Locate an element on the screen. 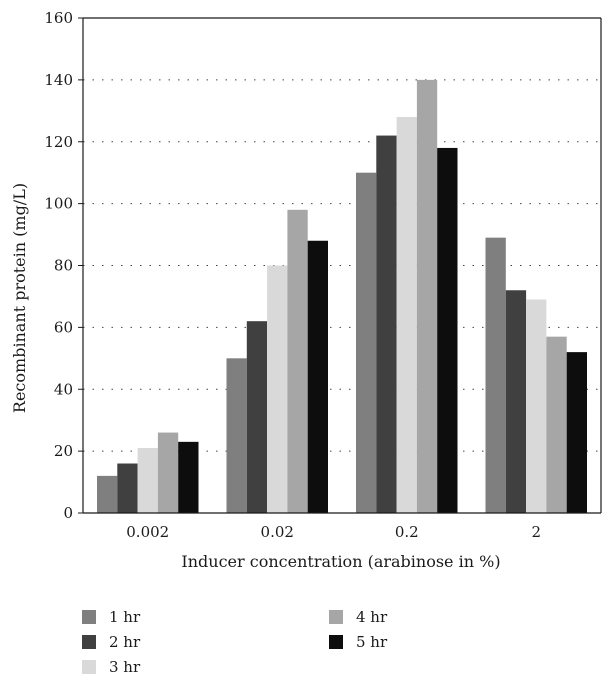  legend-label: 2 hr is located at coordinates (125, 642).